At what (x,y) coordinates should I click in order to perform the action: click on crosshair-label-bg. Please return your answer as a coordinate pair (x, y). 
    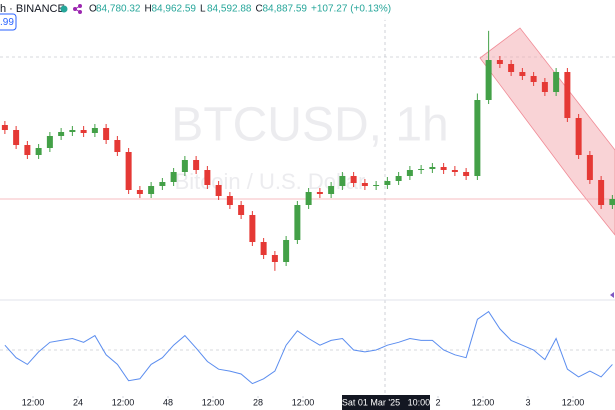
    Looking at the image, I should click on (386, 402).